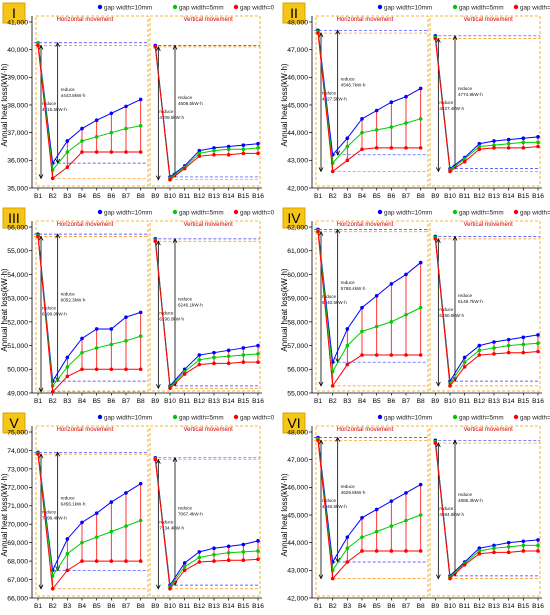 This screenshot has height=615, width=550. What do you see at coordinates (190, 103) in the screenshot?
I see `annotation-text: 4608.5kW·h` at bounding box center [190, 103].